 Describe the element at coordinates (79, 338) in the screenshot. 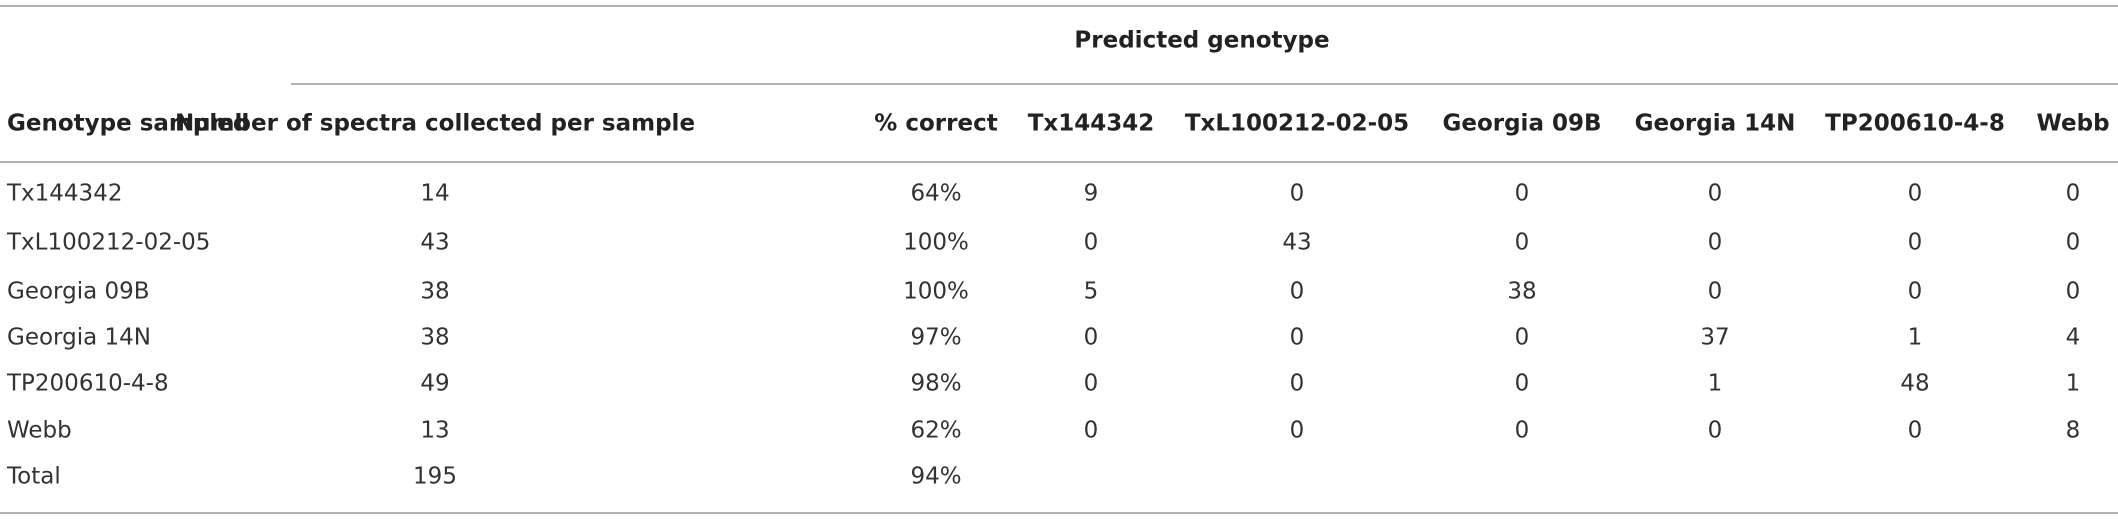

I see `row-label: Georgia 14N` at that location.